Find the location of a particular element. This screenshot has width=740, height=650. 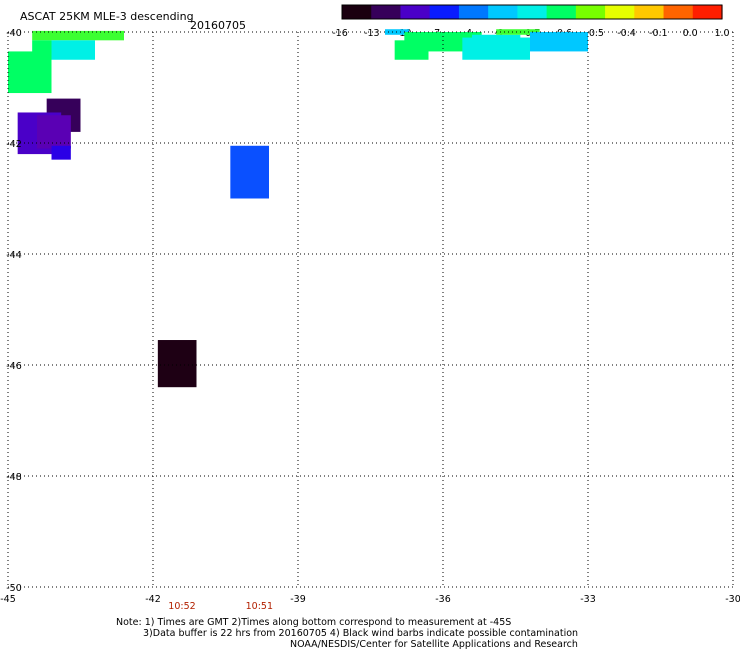

colorbar-label: -0.5 is located at coordinates (594, 33).